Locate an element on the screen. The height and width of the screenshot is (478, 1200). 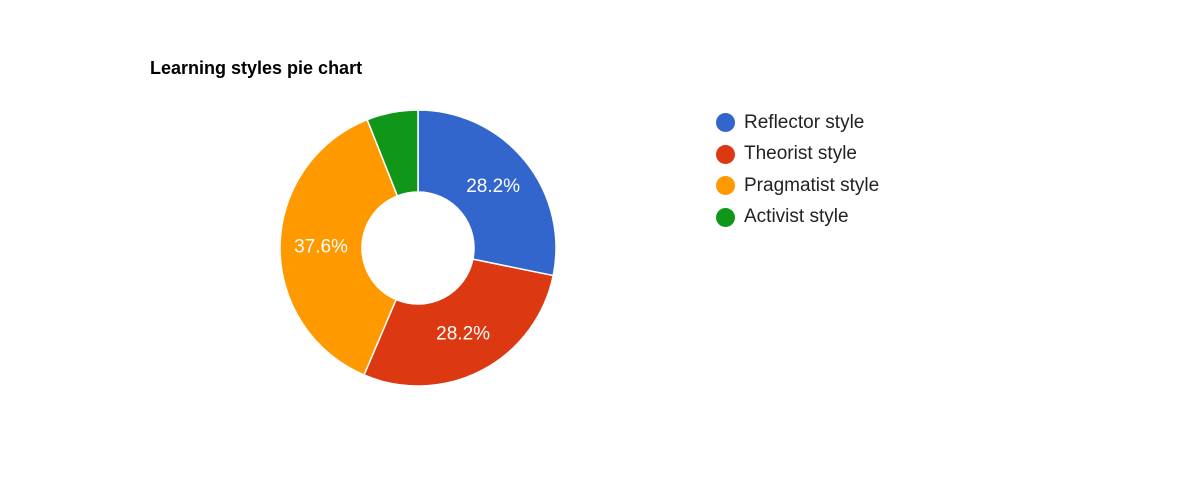
slice-label-pragmatist-style: 37.6% is located at coordinates (321, 246).